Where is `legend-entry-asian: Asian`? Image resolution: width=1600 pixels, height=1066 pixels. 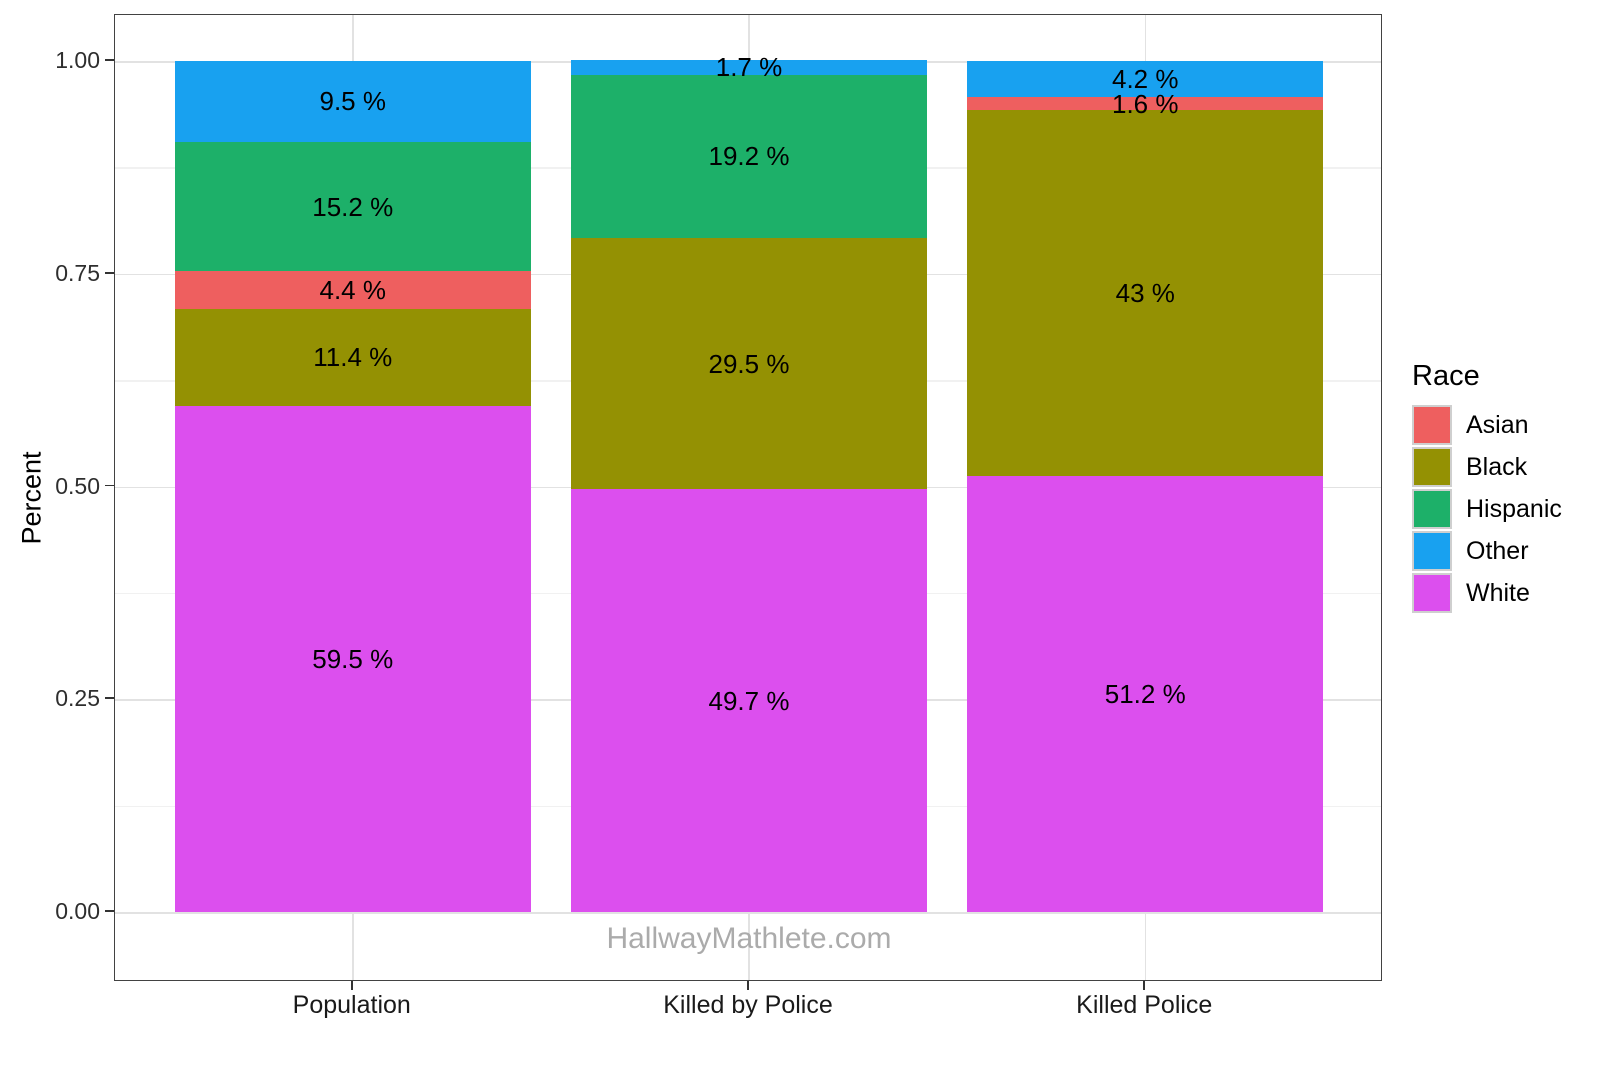 legend-entry-asian: Asian is located at coordinates (1487, 425).